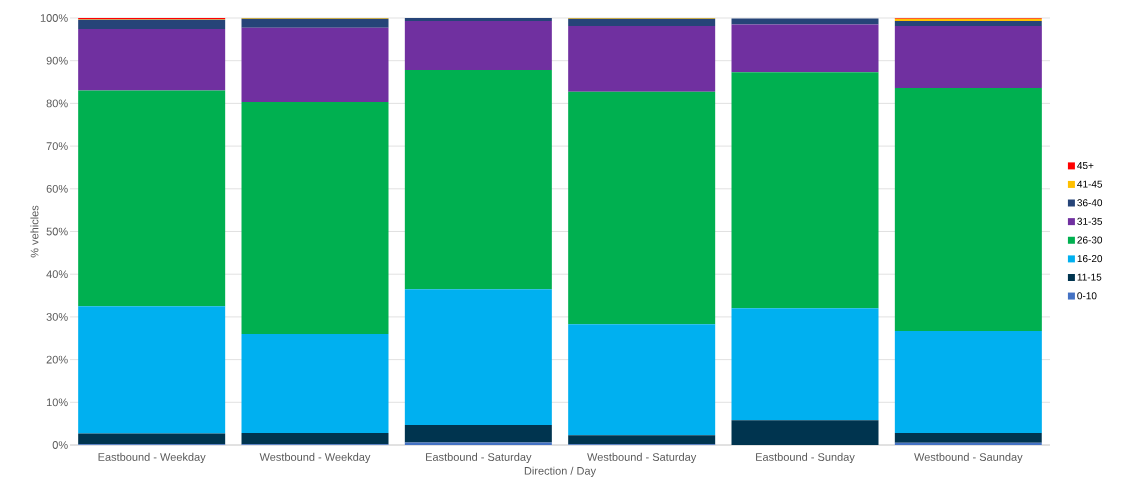  What do you see at coordinates (57, 146) in the screenshot?
I see `y-tick-label: 70%` at bounding box center [57, 146].